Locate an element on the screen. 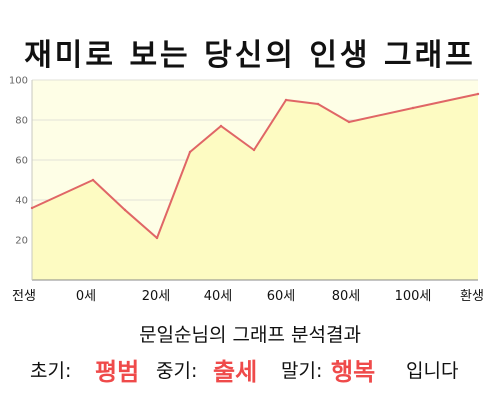 This screenshot has width=500, height=400. early-label: 초기: is located at coordinates (51, 371).